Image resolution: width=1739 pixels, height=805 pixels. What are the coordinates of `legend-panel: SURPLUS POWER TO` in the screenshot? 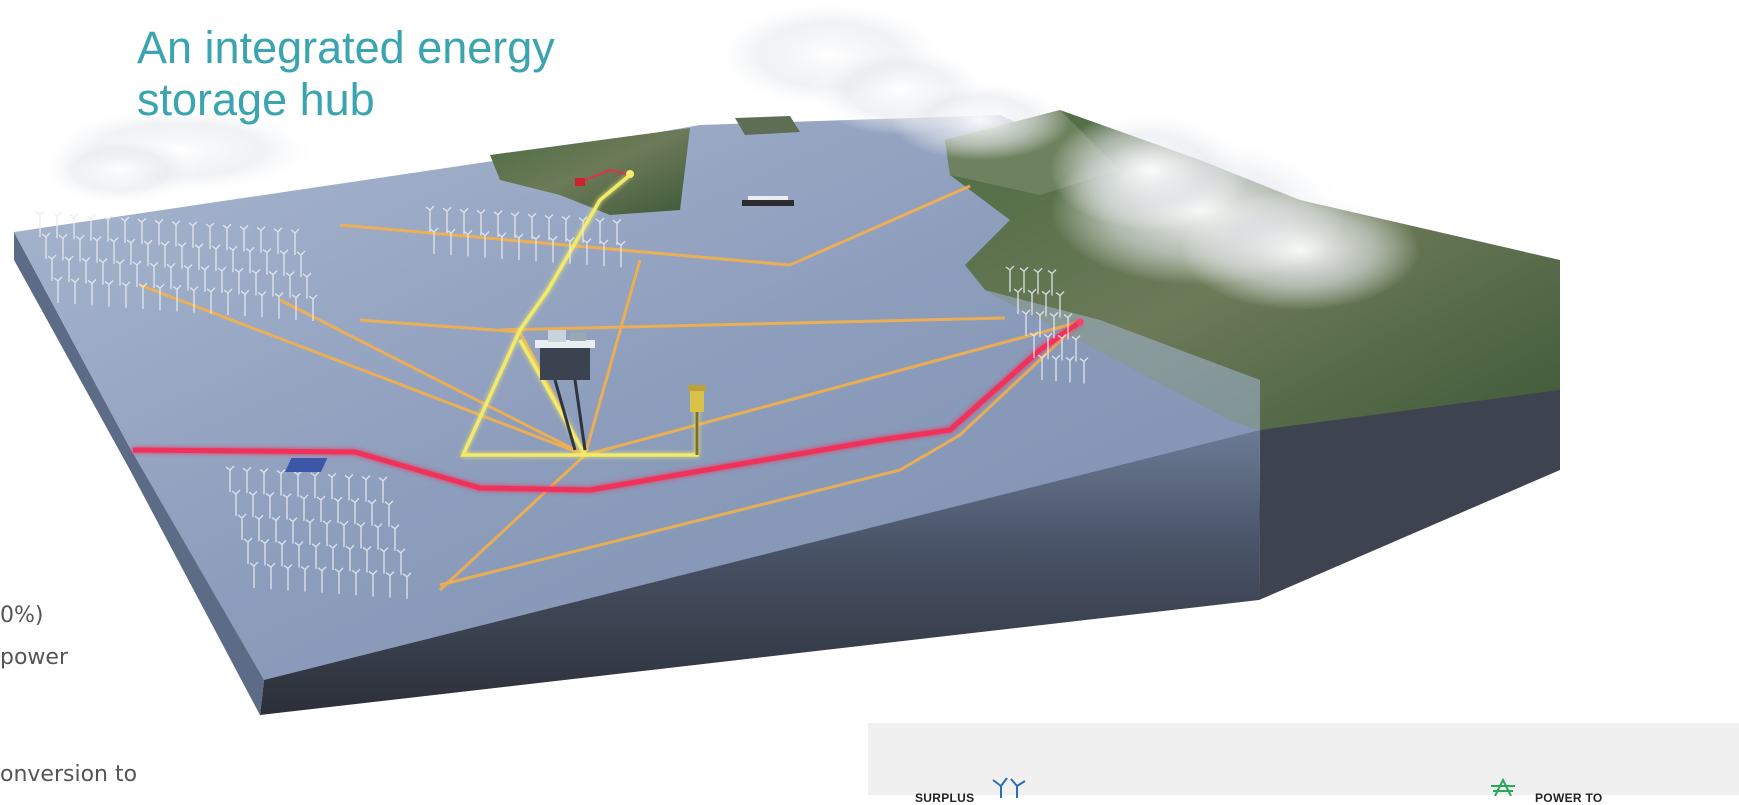 It's located at (1303, 764).